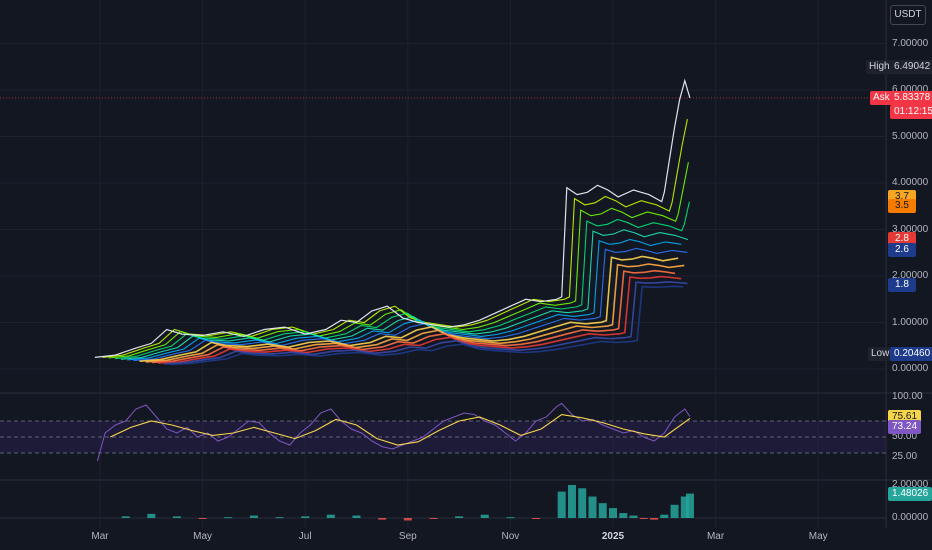  Describe the element at coordinates (905, 456) in the screenshot. I see `rsi-tick-label: 25.00` at that location.